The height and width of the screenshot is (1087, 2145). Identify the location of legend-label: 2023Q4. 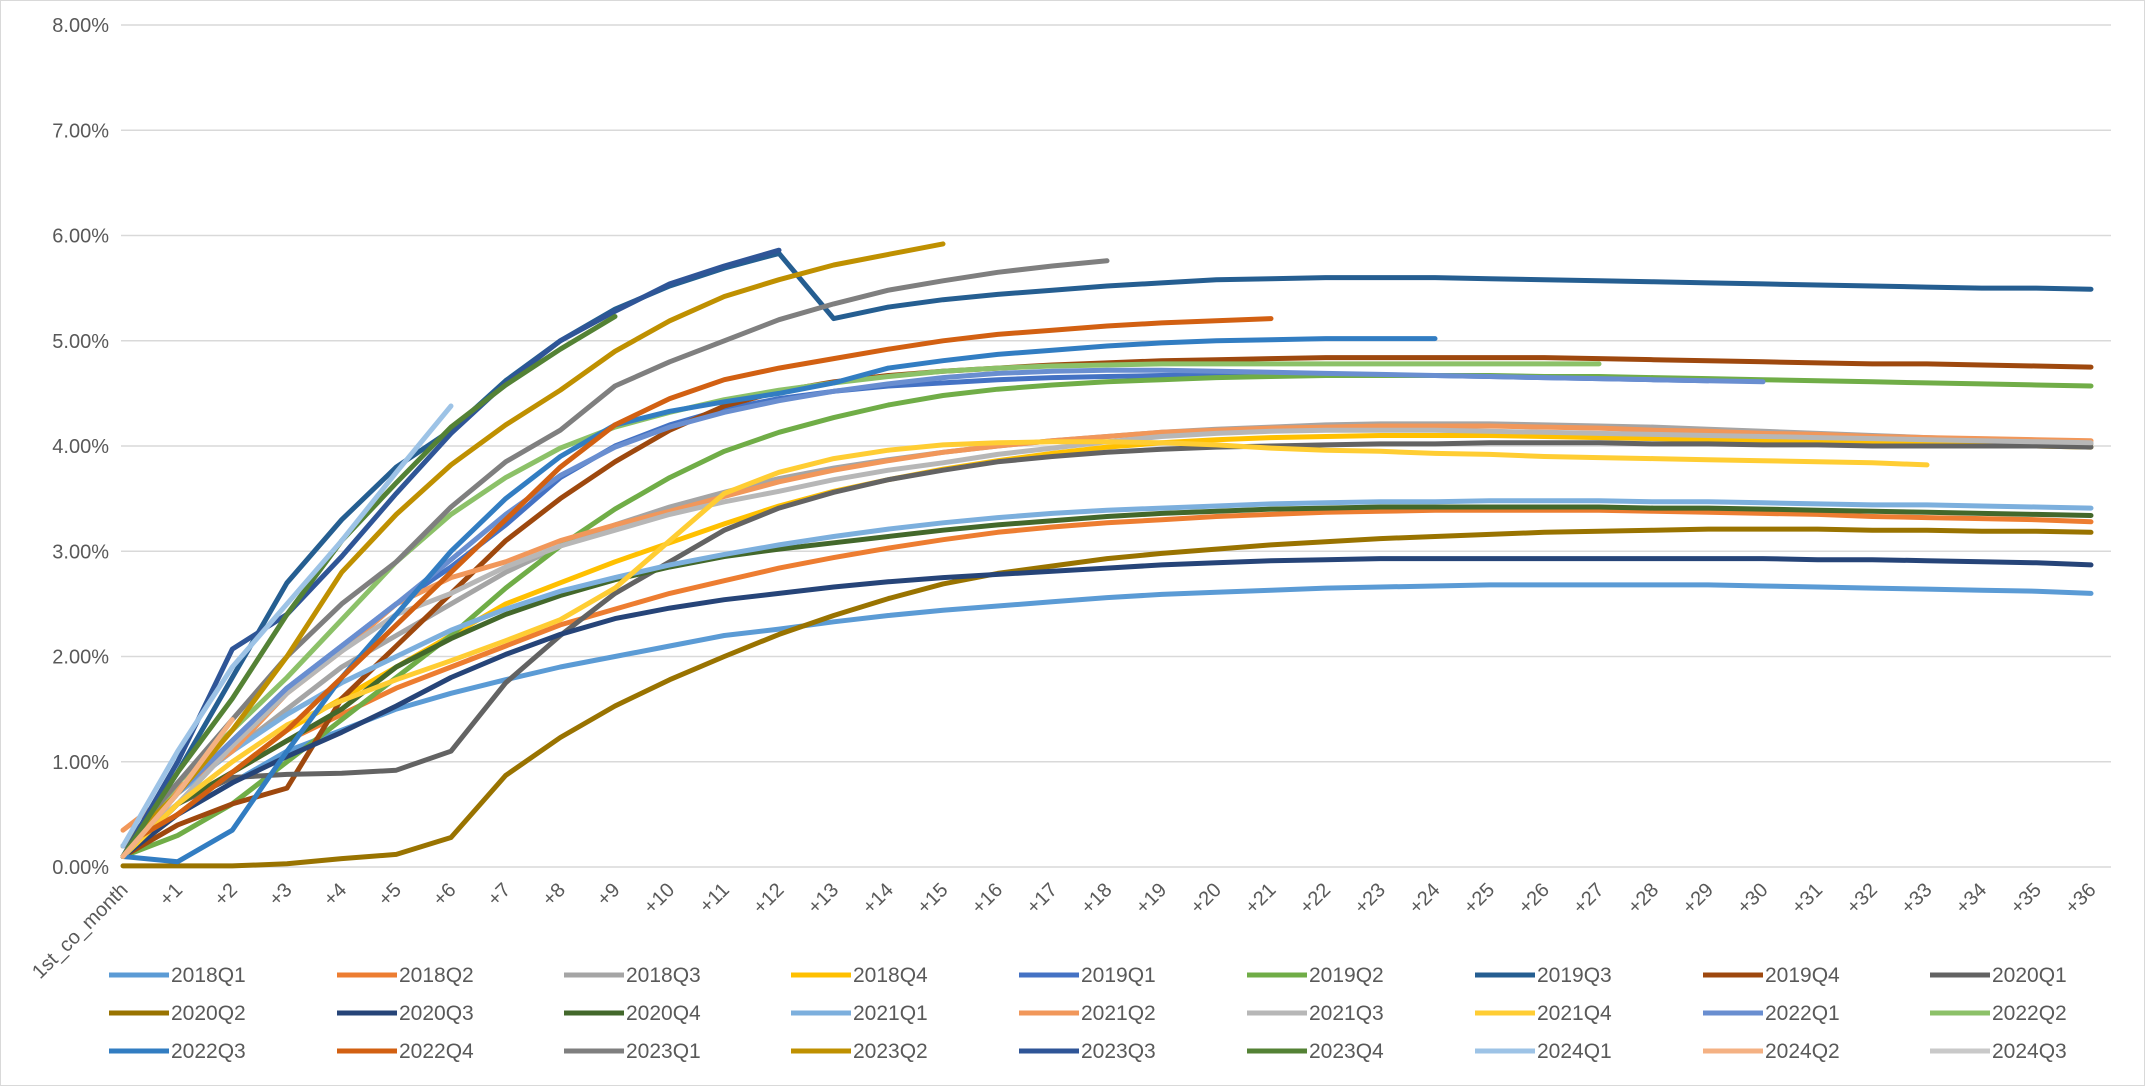
(1346, 1051).